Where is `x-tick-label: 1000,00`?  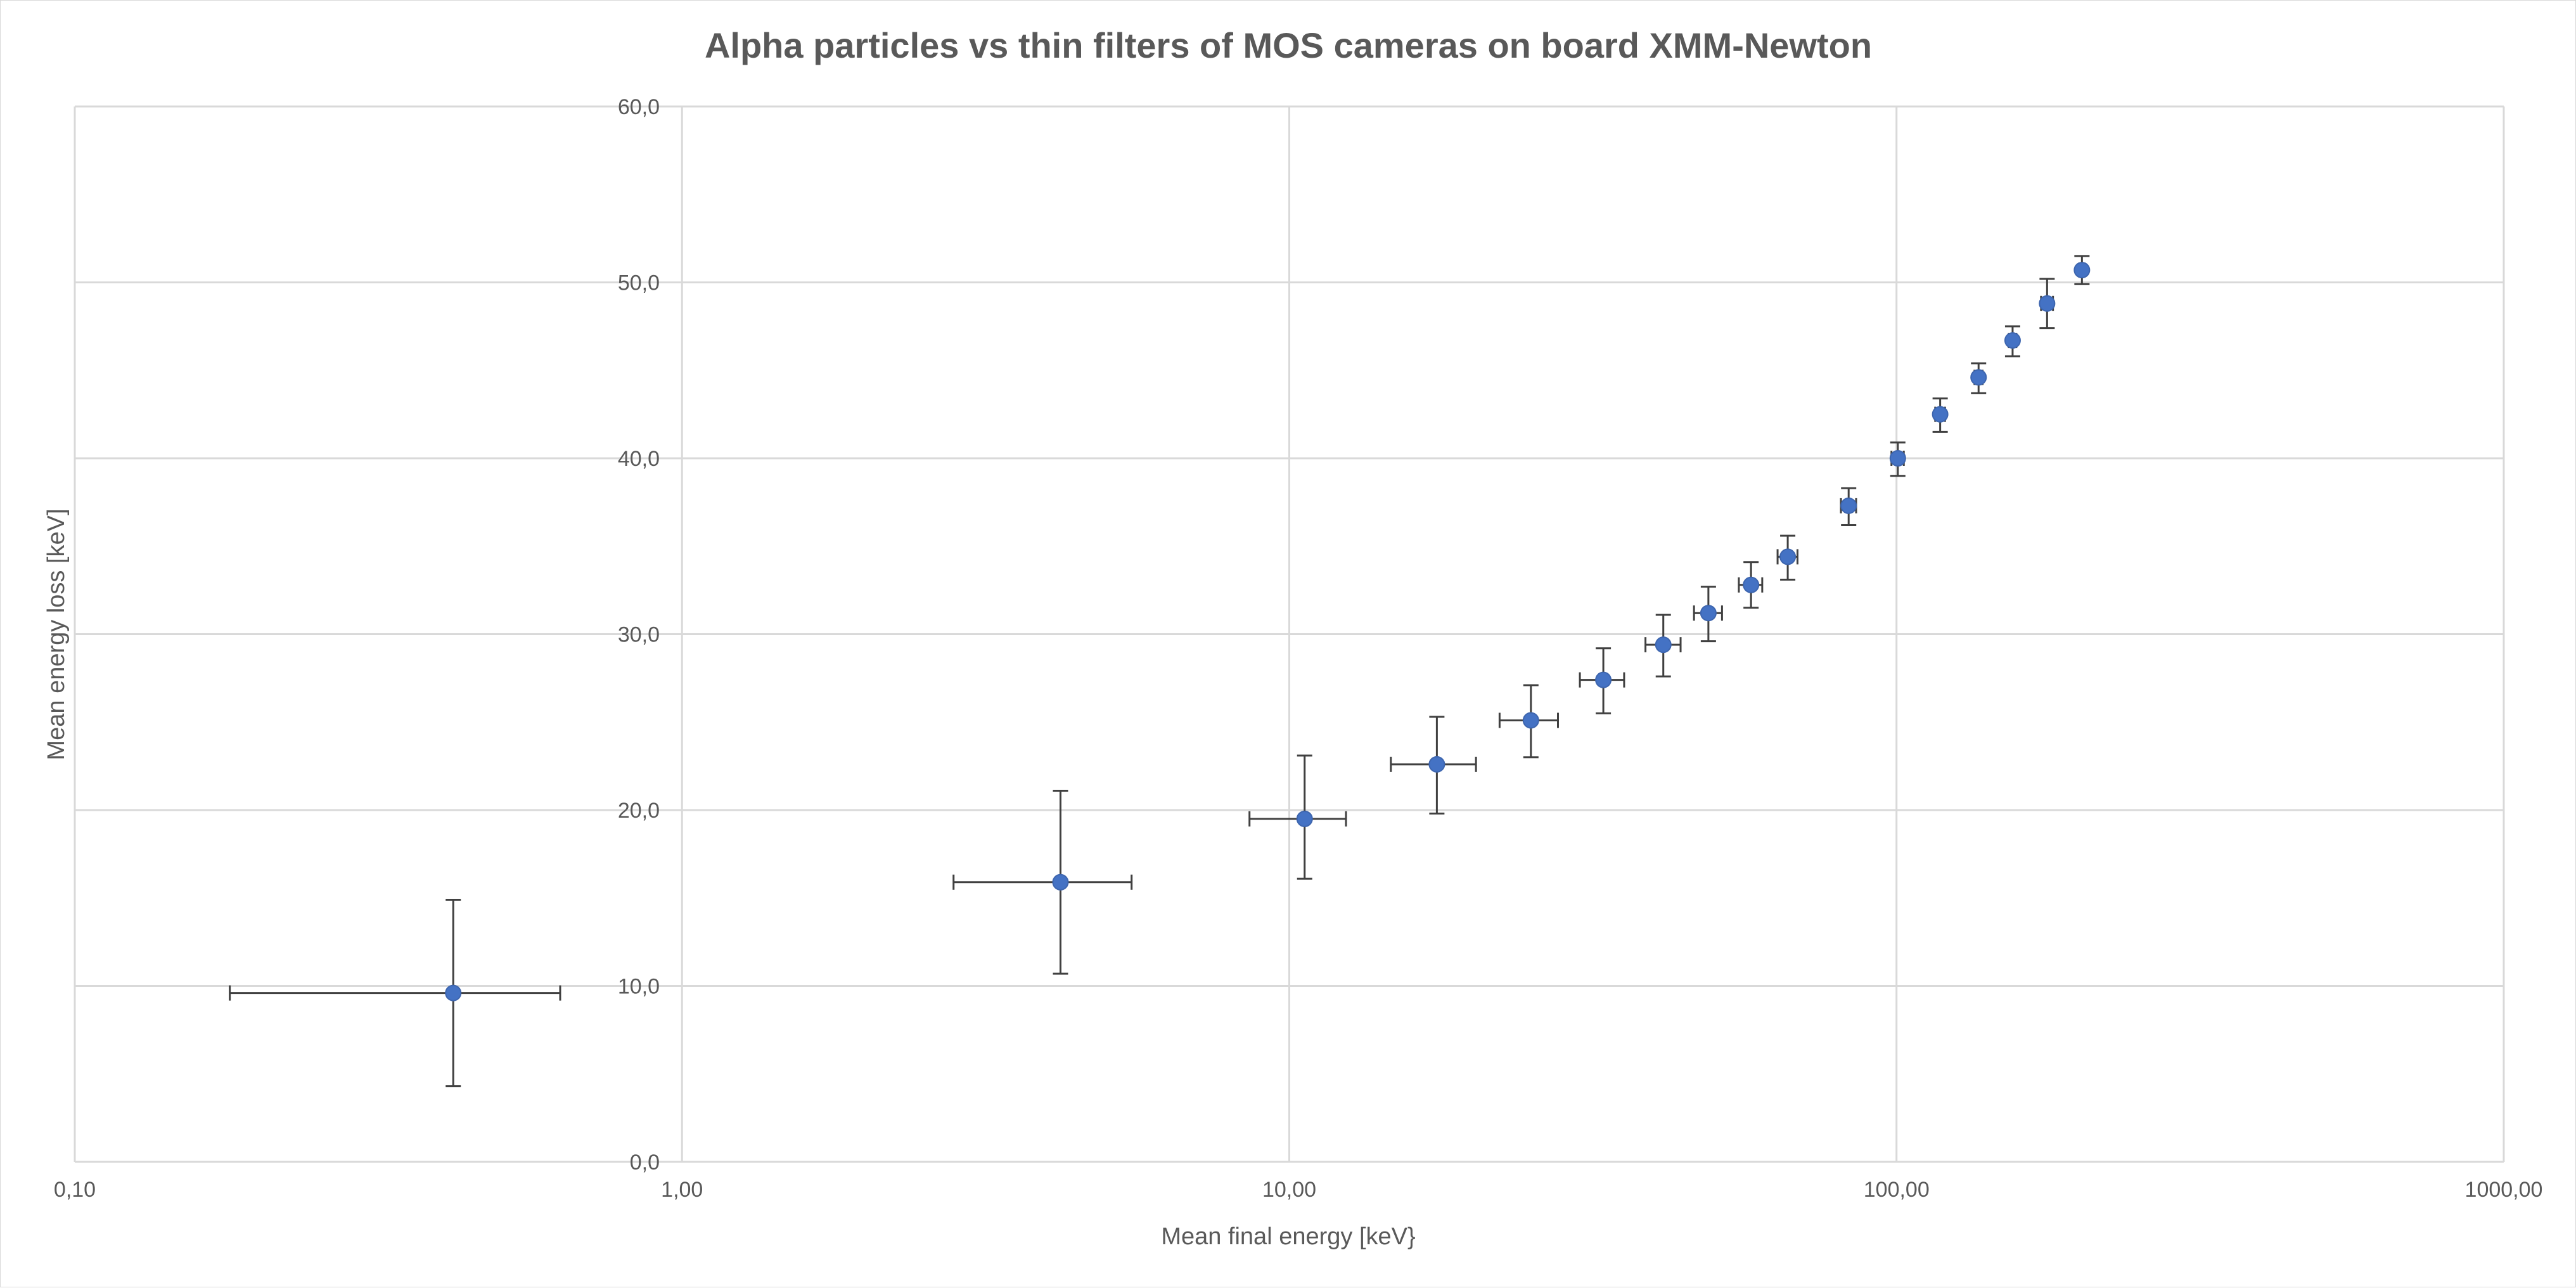
x-tick-label: 1000,00 is located at coordinates (2504, 1190).